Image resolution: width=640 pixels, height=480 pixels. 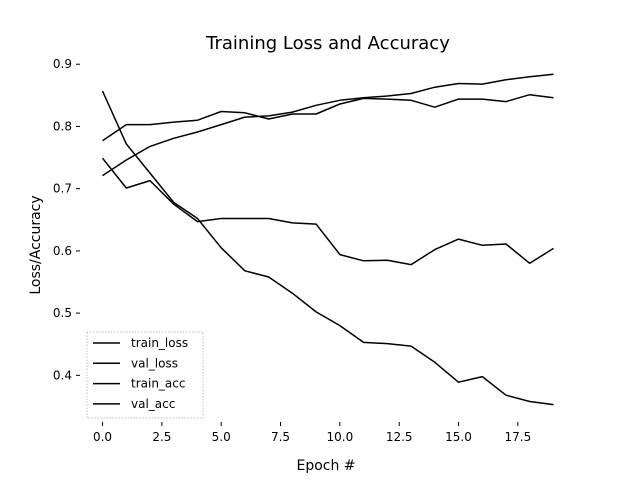 What do you see at coordinates (62, 189) in the screenshot?
I see `y-tick-label: 0.7` at bounding box center [62, 189].